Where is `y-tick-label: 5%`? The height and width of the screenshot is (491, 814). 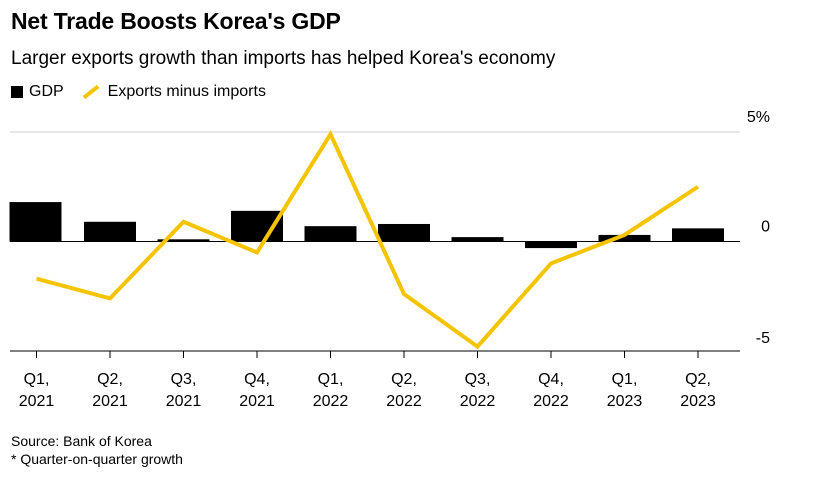
y-tick-label: 5% is located at coordinates (758, 117).